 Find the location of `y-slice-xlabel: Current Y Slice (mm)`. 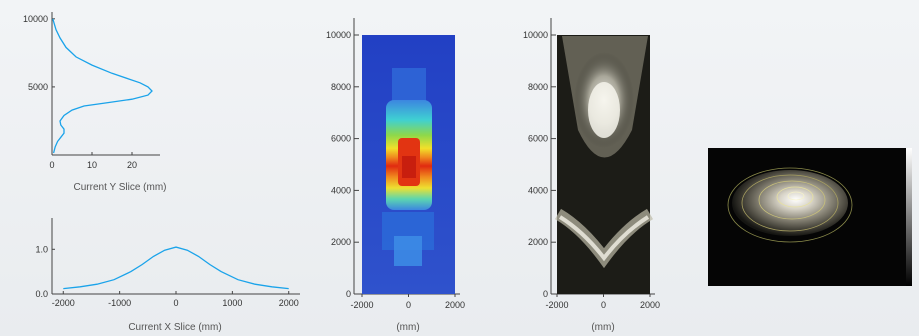

y-slice-xlabel: Current Y Slice (mm) is located at coordinates (120, 187).